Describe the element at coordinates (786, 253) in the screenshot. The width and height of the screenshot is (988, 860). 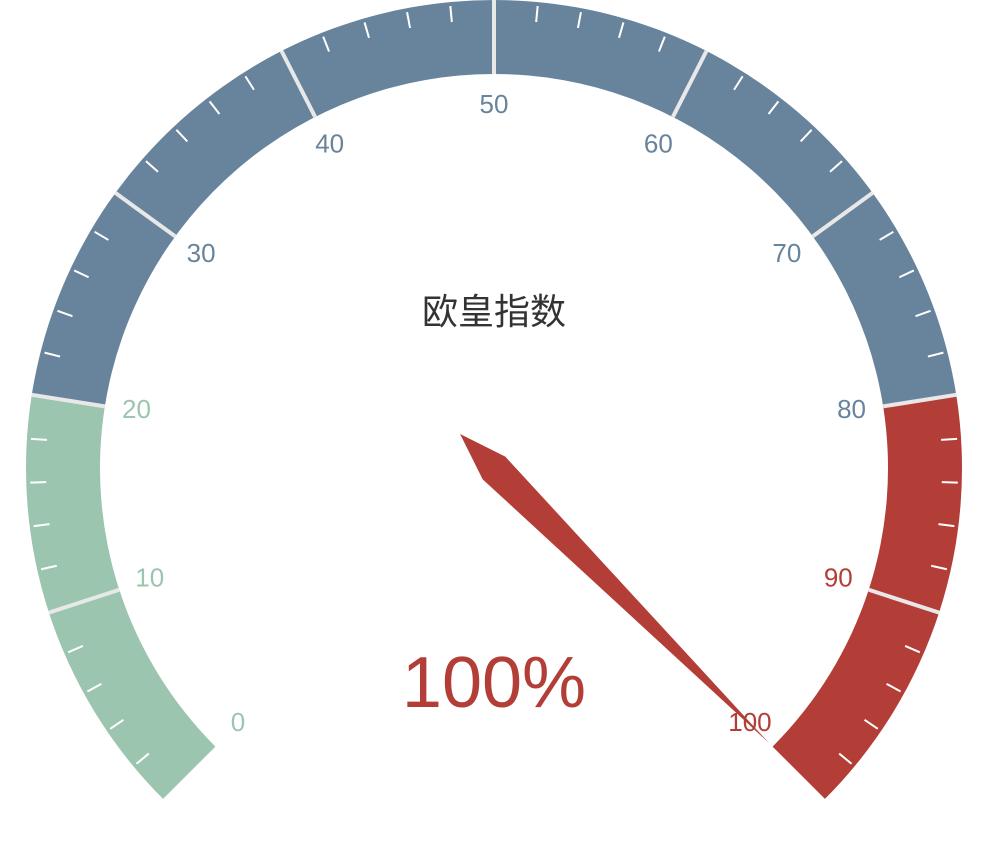
I see `gauge-tick-label: 70` at that location.